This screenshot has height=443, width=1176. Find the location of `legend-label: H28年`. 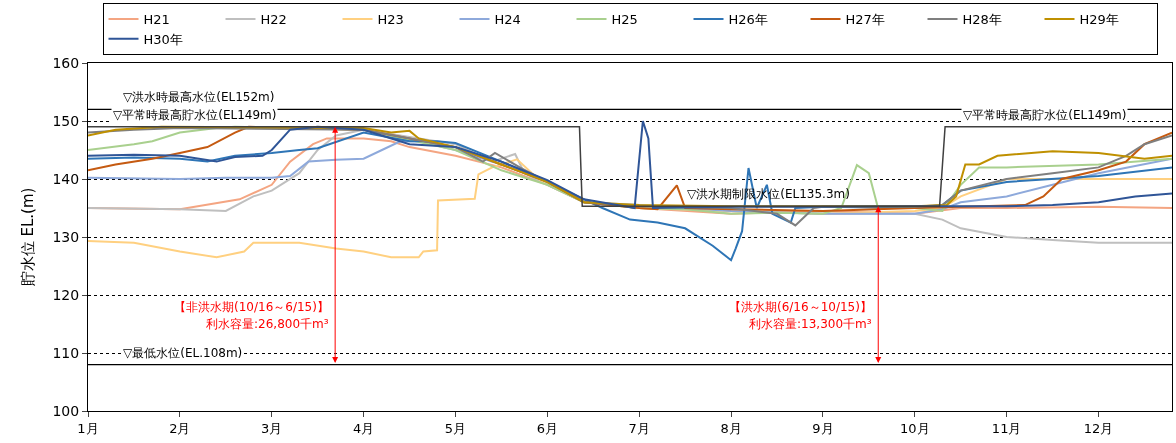

legend-label: H28年 is located at coordinates (982, 20).